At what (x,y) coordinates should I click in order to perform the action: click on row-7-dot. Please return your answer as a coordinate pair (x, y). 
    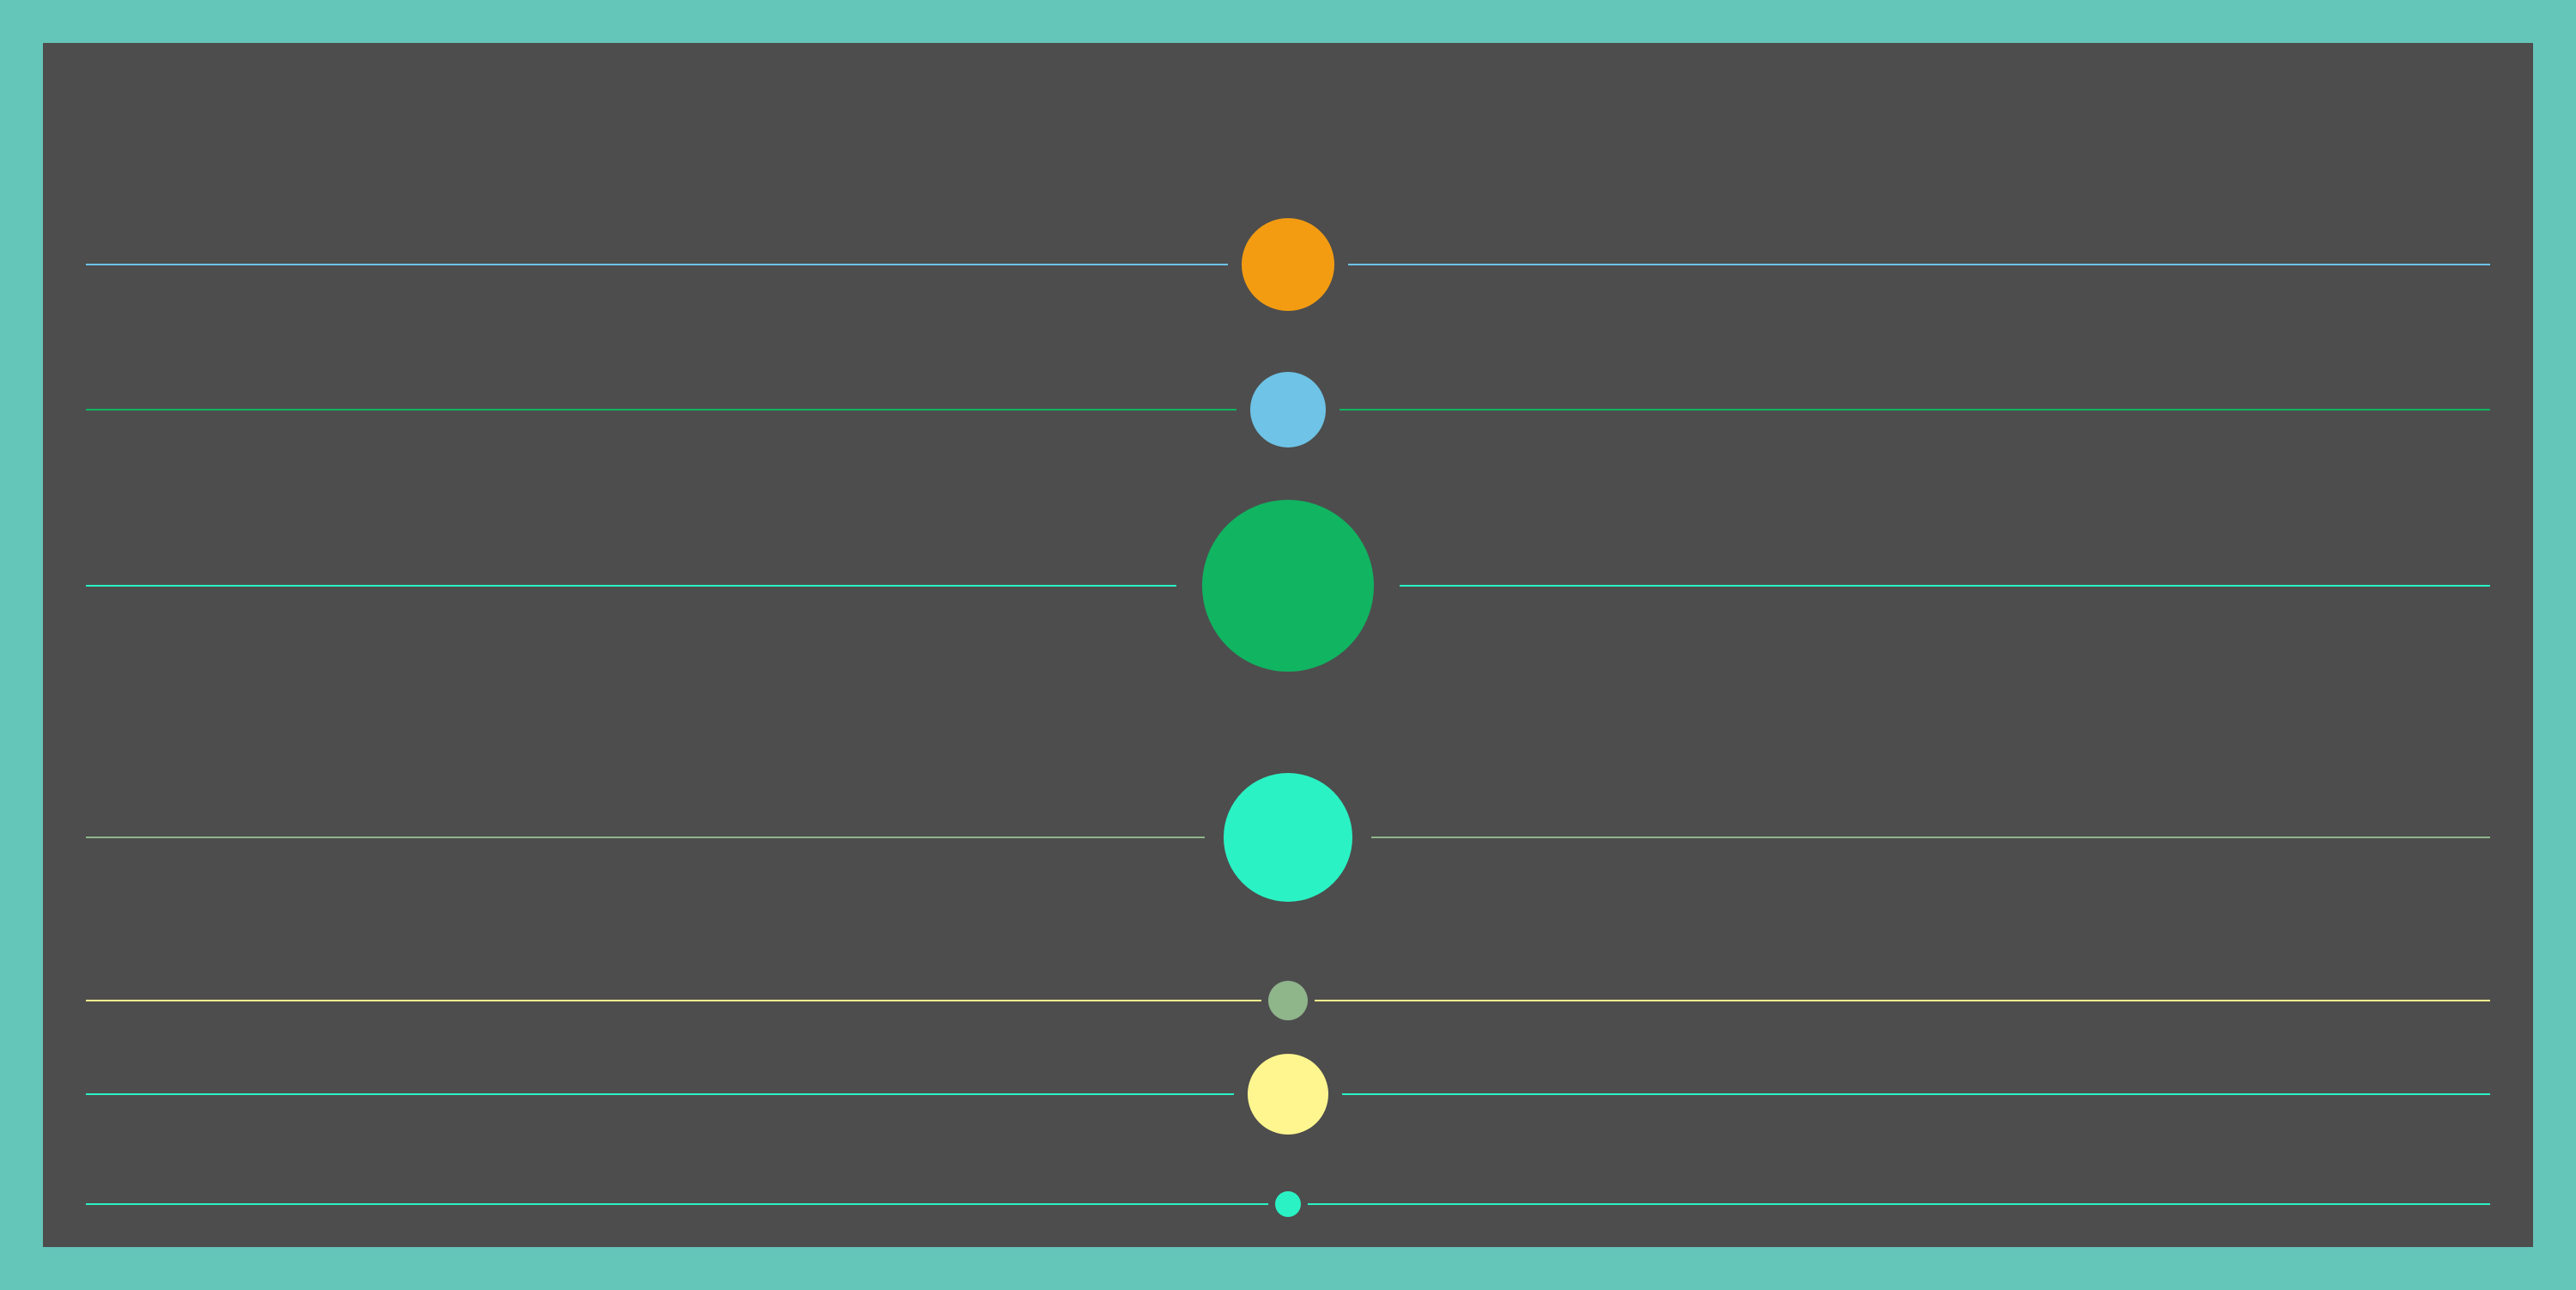
    Looking at the image, I should click on (1288, 1204).